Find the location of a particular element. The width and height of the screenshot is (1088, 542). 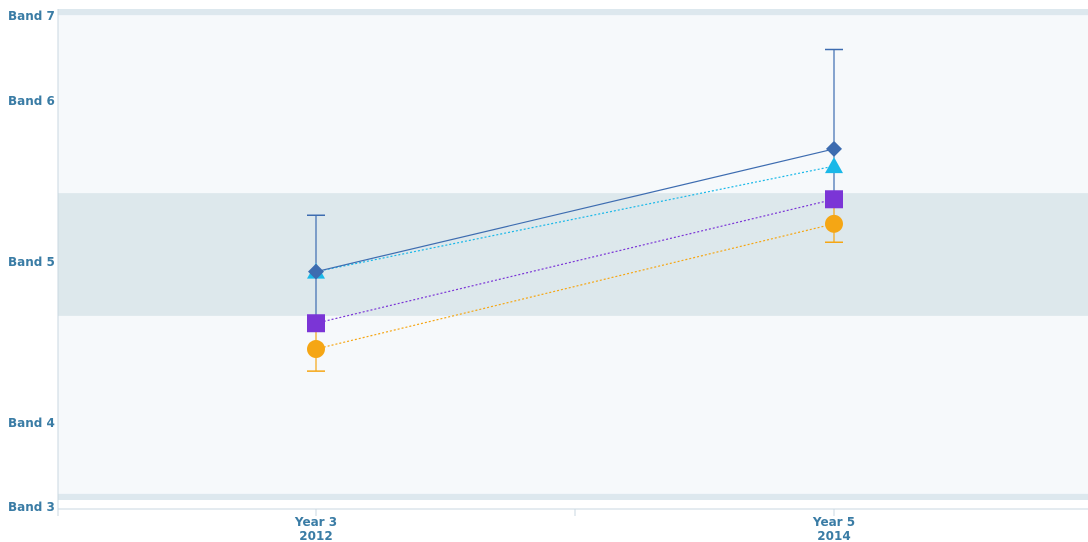

series-line-diamond is located at coordinates (575, 210).